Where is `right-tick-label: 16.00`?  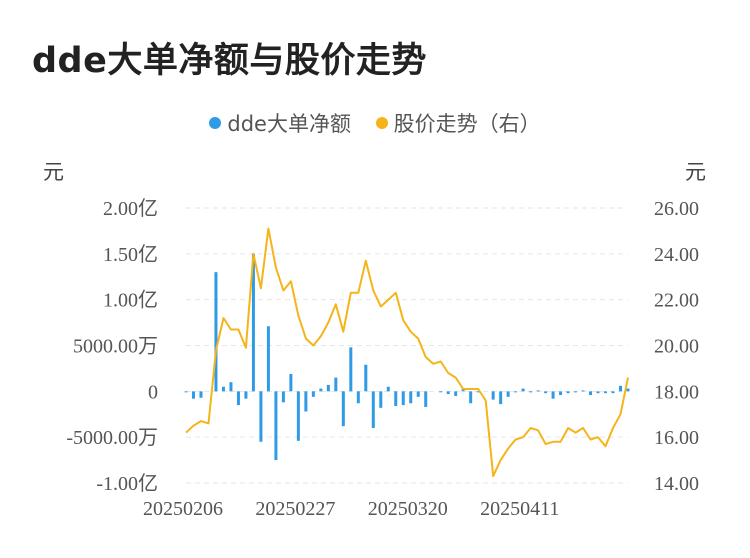 right-tick-label: 16.00 is located at coordinates (676, 438).